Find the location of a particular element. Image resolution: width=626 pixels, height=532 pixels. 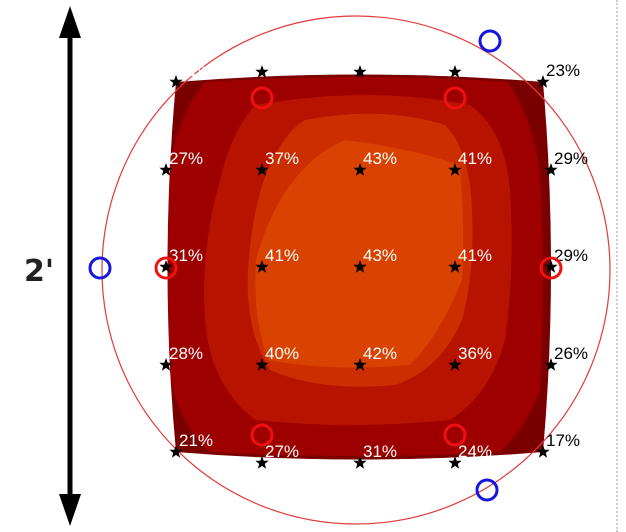

contour-band-inner is located at coordinates (359, 254).